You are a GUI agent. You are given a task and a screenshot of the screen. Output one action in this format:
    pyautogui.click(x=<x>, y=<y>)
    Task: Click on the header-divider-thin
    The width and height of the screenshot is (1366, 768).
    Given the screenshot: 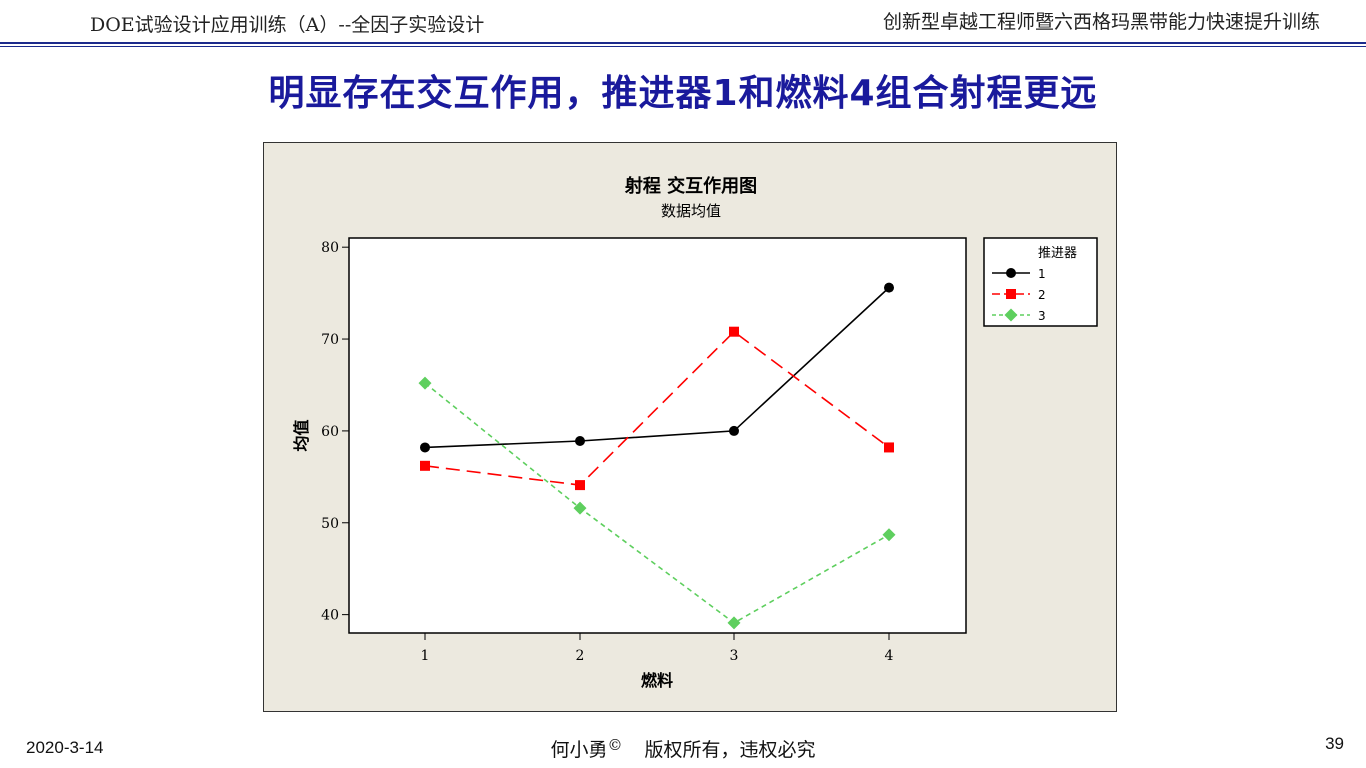 What is the action you would take?
    pyautogui.click(x=683, y=46)
    